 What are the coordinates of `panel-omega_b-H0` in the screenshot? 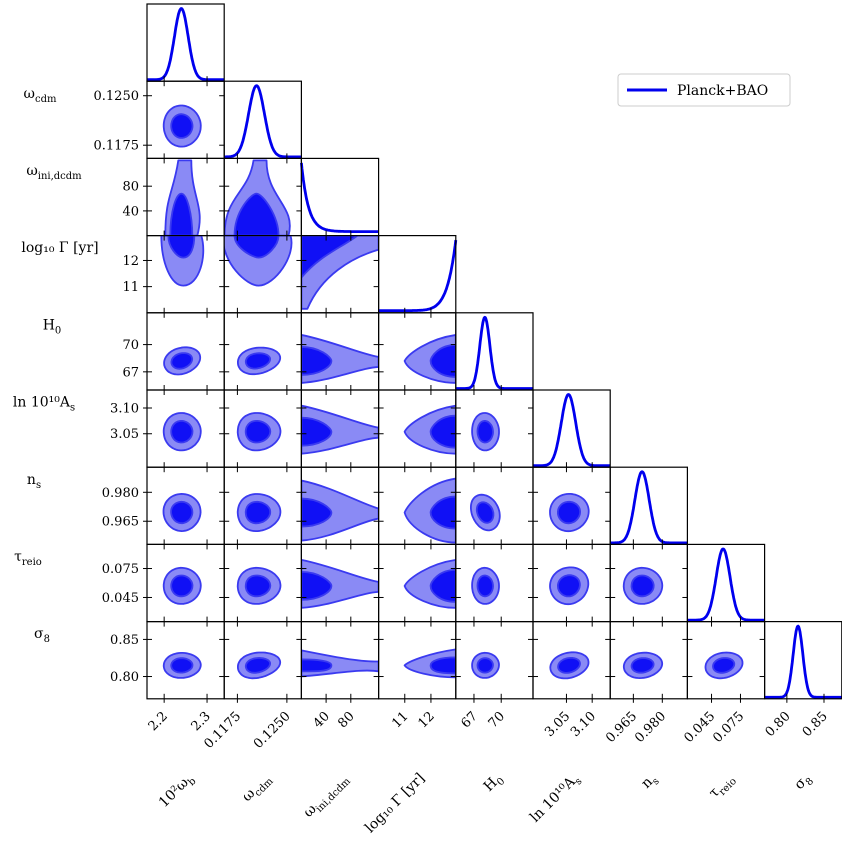 It's located at (185, 351).